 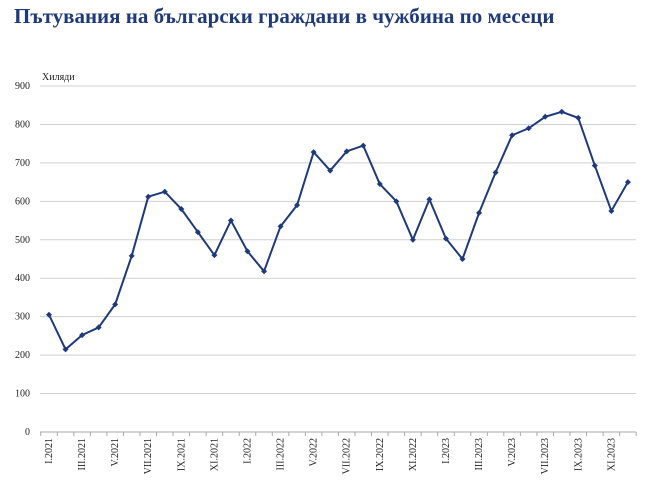 What do you see at coordinates (22, 394) in the screenshot?
I see `y-tick-label: 100` at bounding box center [22, 394].